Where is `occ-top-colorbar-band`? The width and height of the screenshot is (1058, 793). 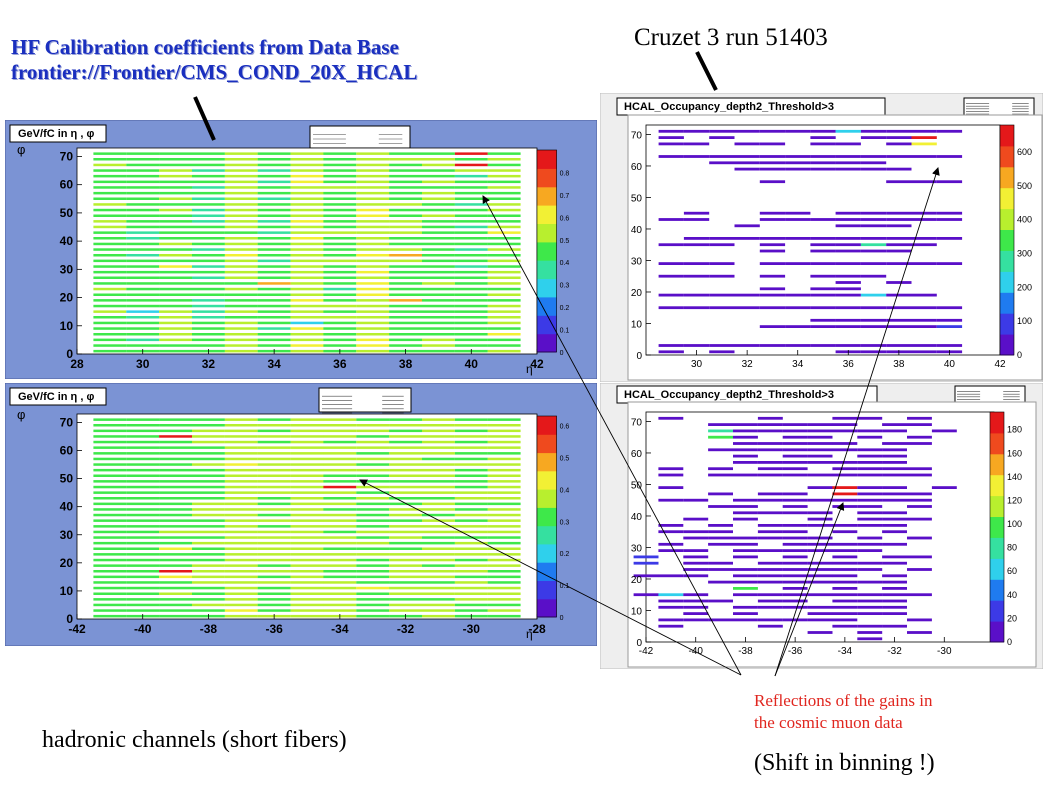
occ-top-colorbar-band is located at coordinates (1007, 261).